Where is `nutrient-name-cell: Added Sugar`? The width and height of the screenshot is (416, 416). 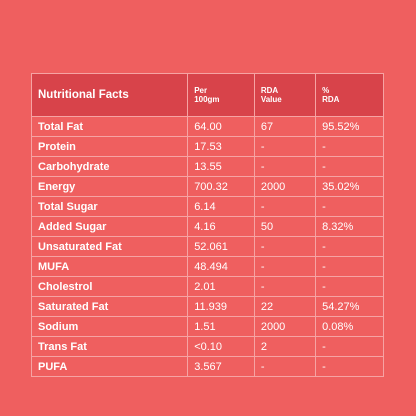
nutrient-name-cell: Added Sugar is located at coordinates (109, 226).